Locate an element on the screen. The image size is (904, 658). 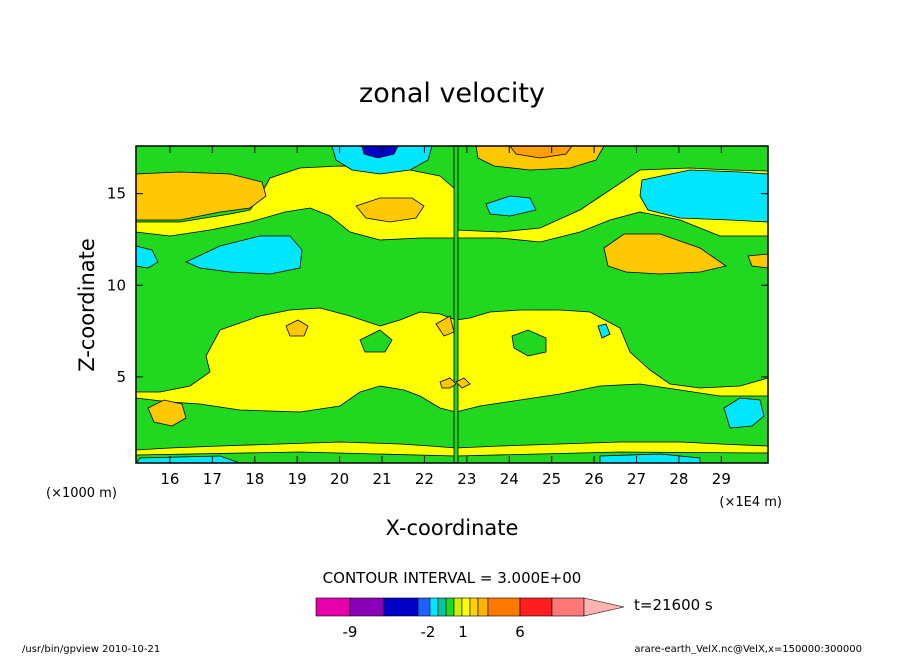
orange-small-center-left is located at coordinates (297, 328).